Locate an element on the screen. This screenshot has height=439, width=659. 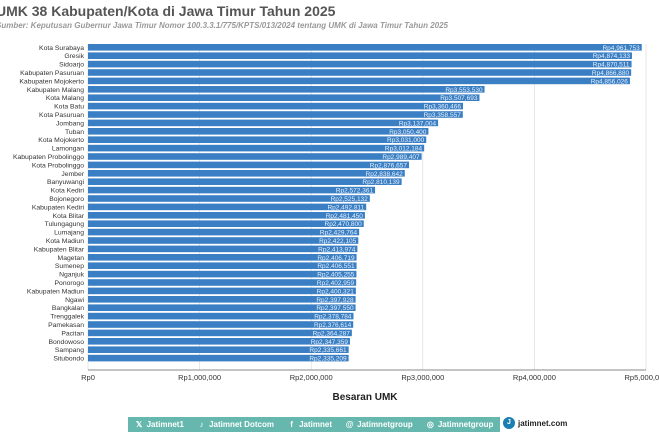
category-label: Kota Probolinggo is located at coordinates (58, 165).